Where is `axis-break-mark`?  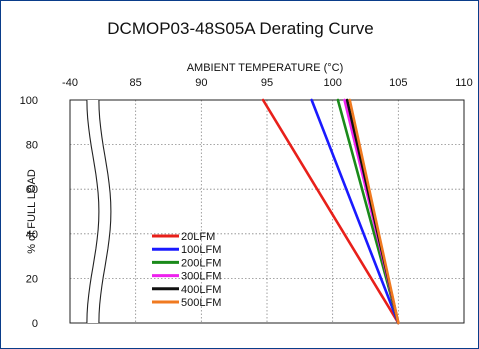
axis-break-mark is located at coordinates (99, 211).